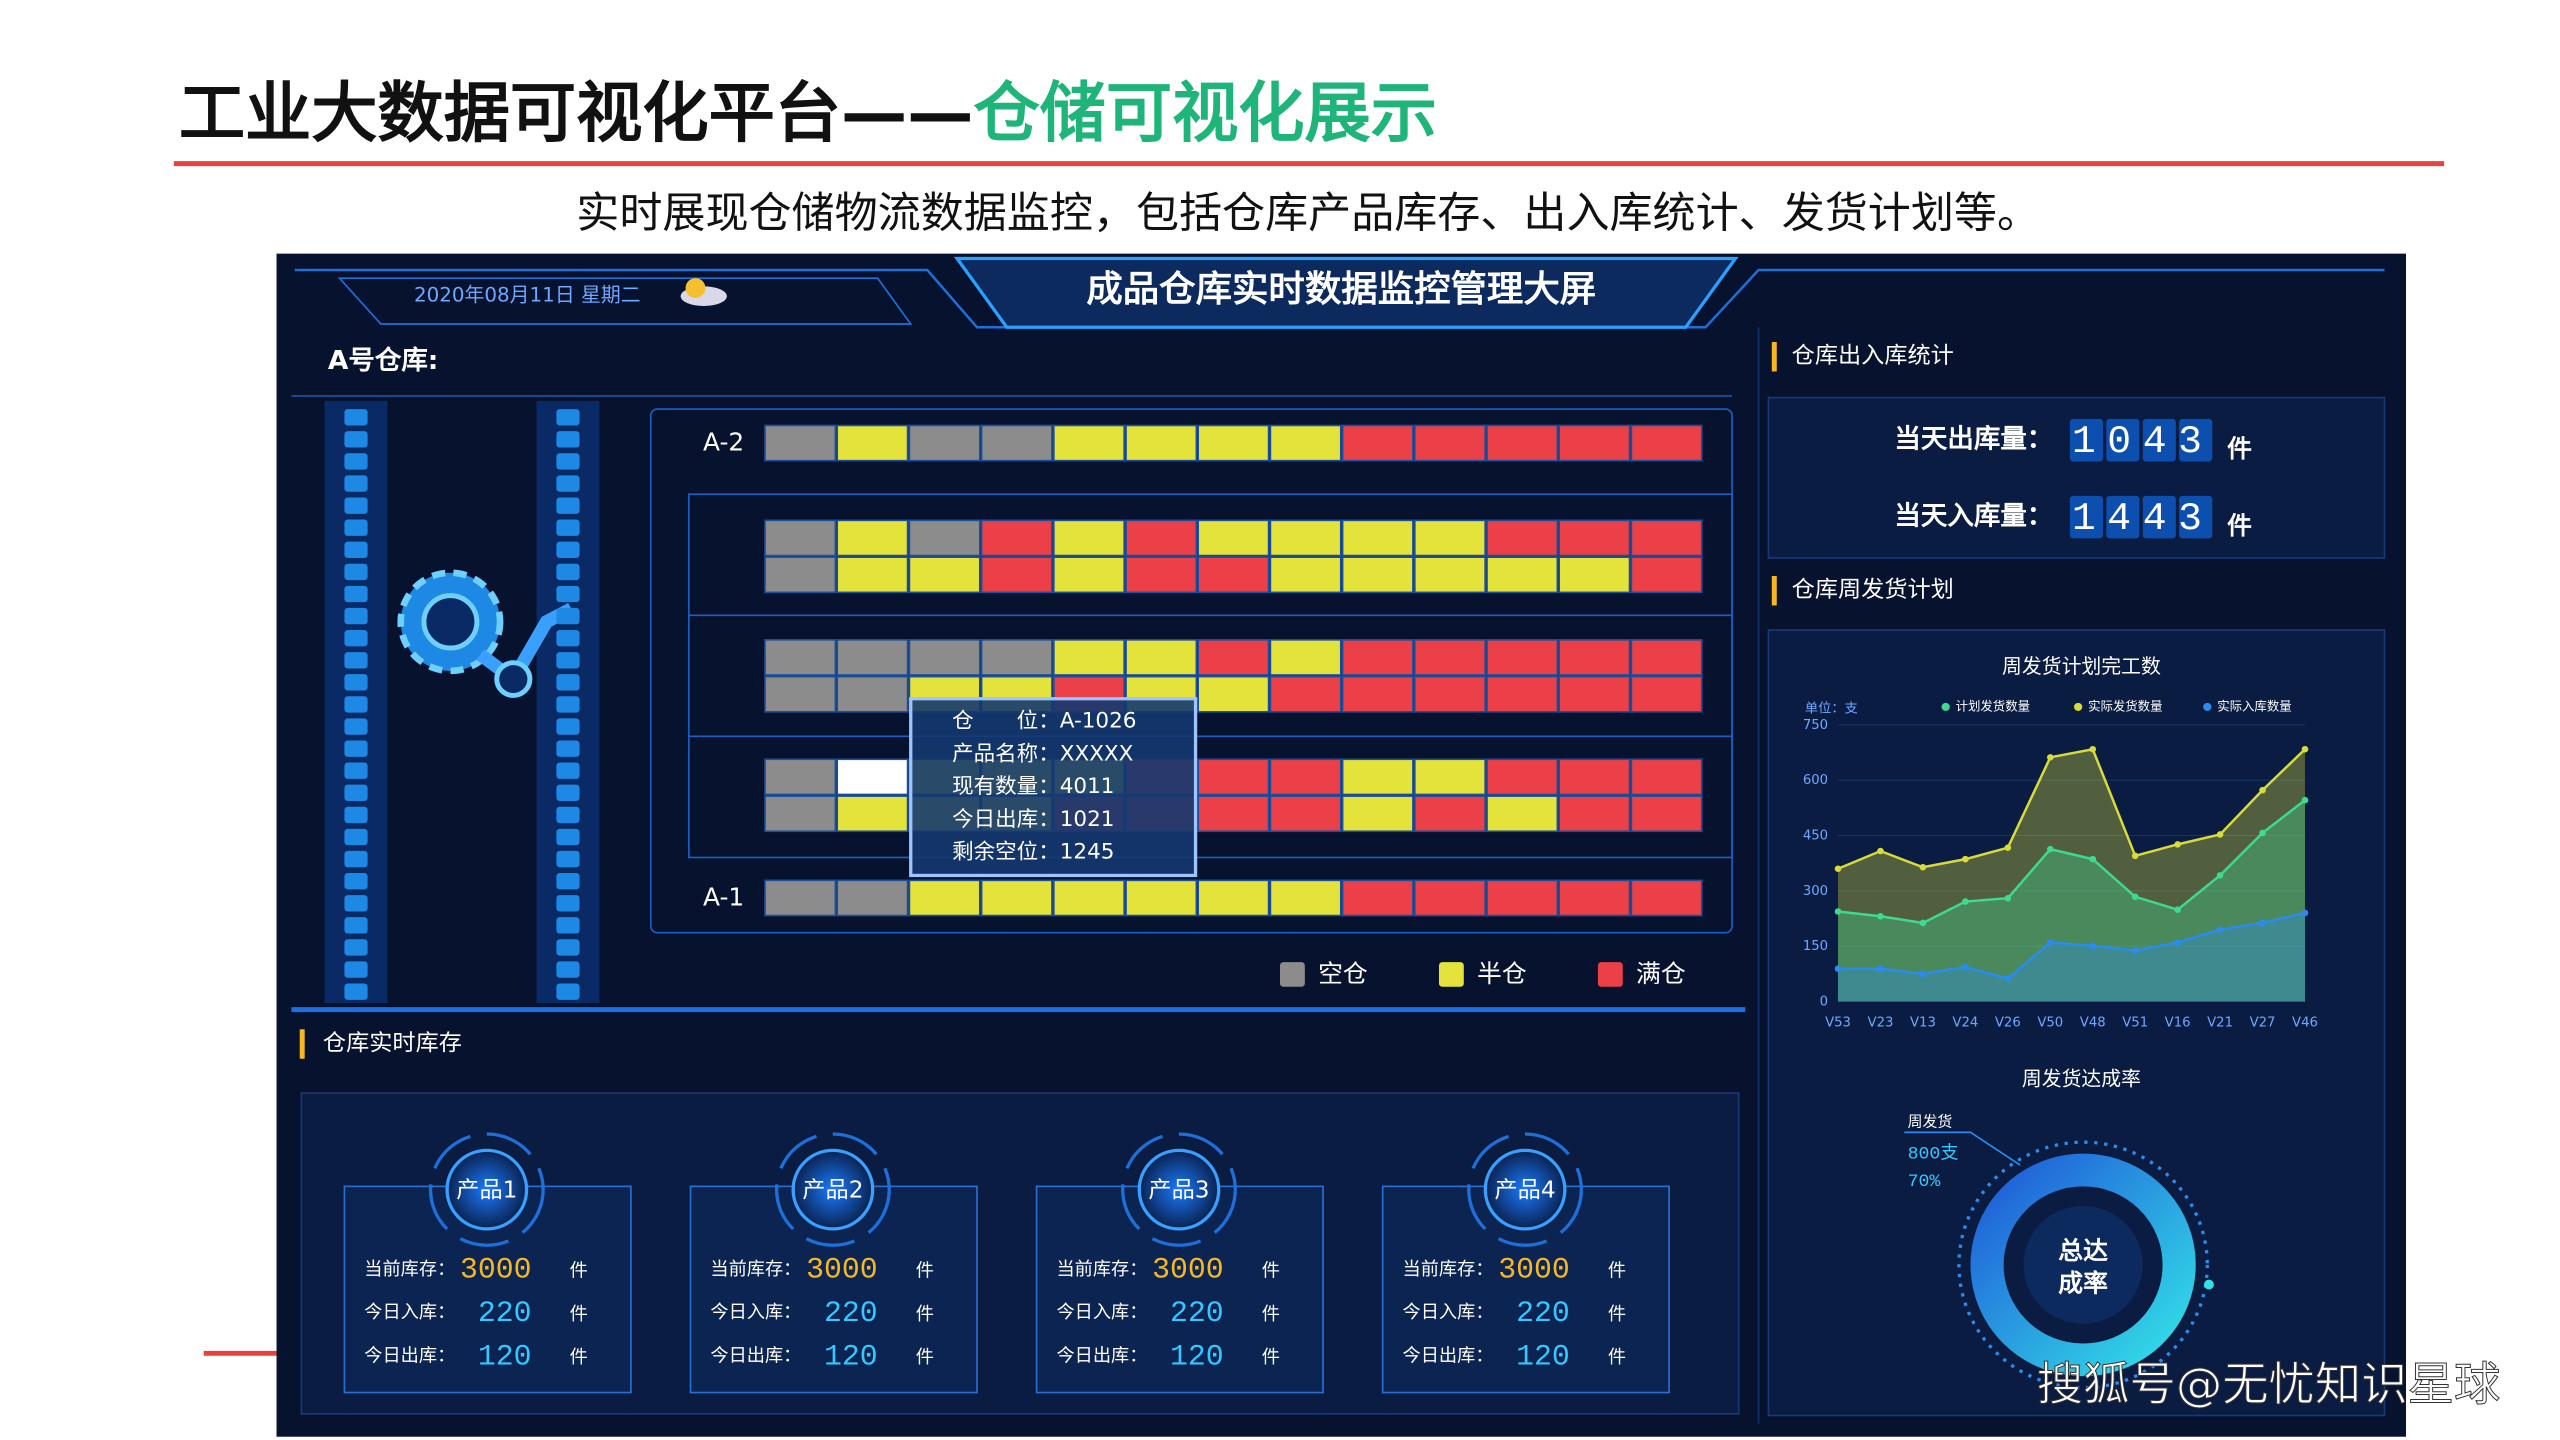  What do you see at coordinates (1774, 591) in the screenshot?
I see `section-bar` at bounding box center [1774, 591].